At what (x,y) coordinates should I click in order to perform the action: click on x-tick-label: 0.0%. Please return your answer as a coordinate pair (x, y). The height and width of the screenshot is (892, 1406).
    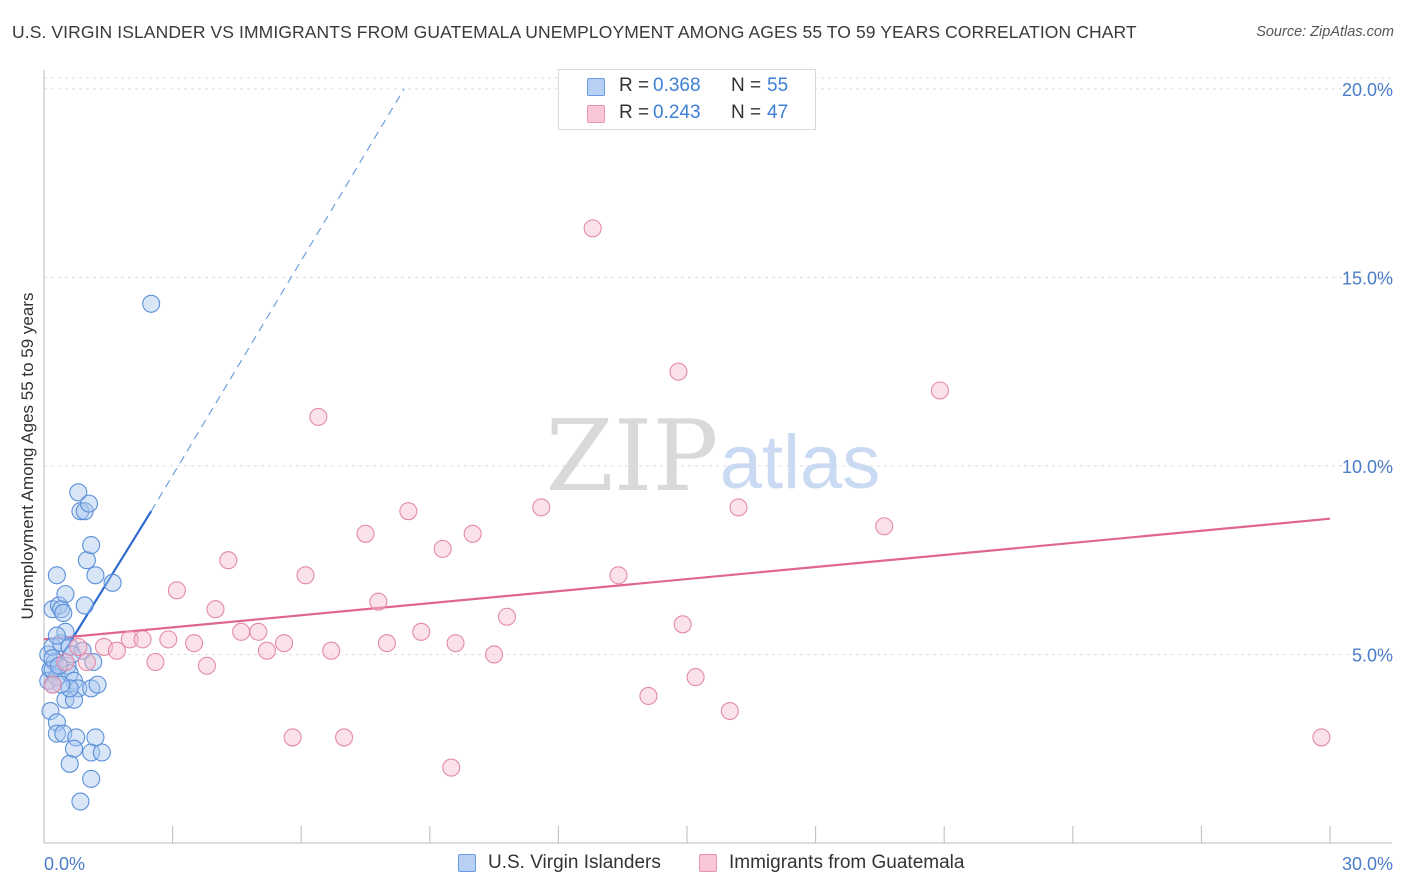
    Looking at the image, I should click on (64, 864).